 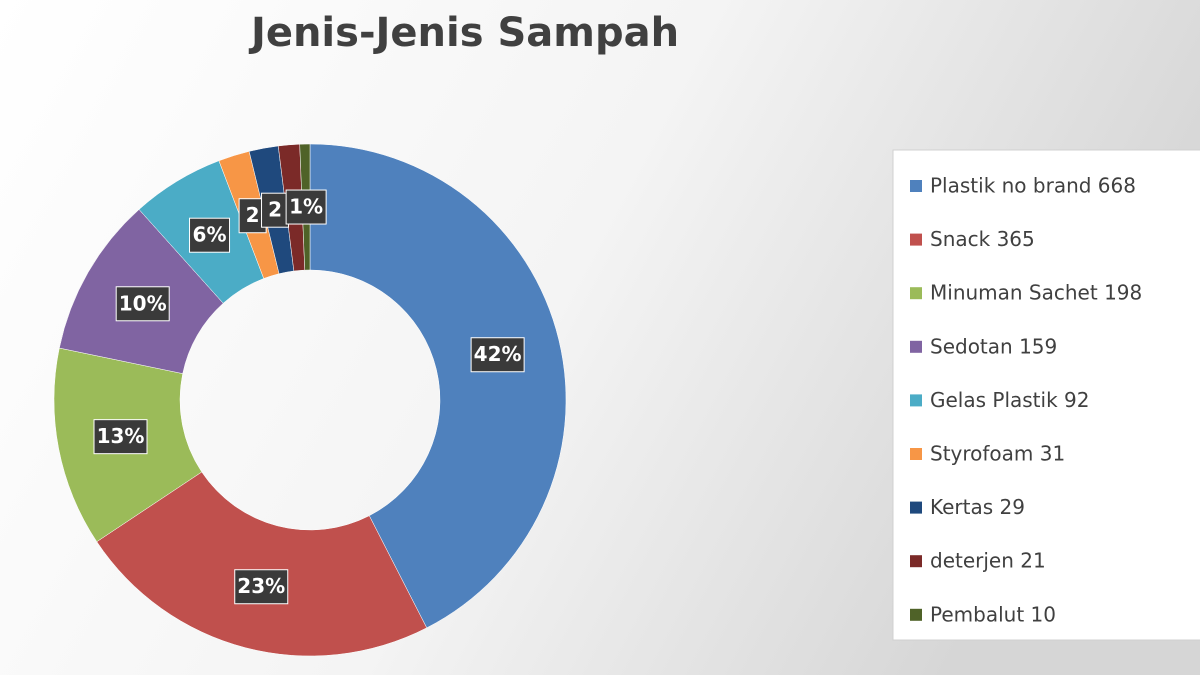 I want to click on data-label: 6%, so click(x=210, y=235).